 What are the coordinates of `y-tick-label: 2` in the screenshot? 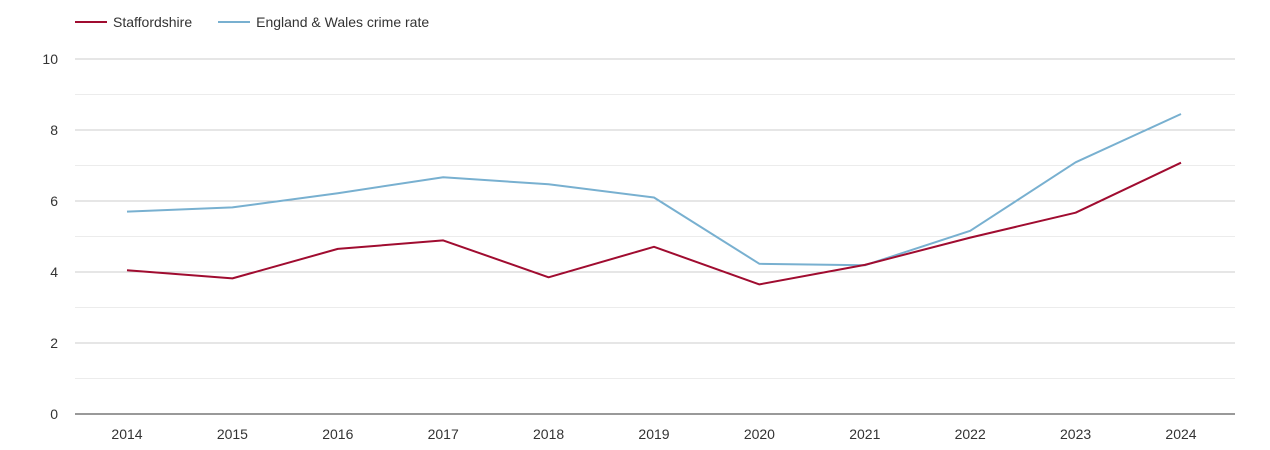 It's located at (54, 343).